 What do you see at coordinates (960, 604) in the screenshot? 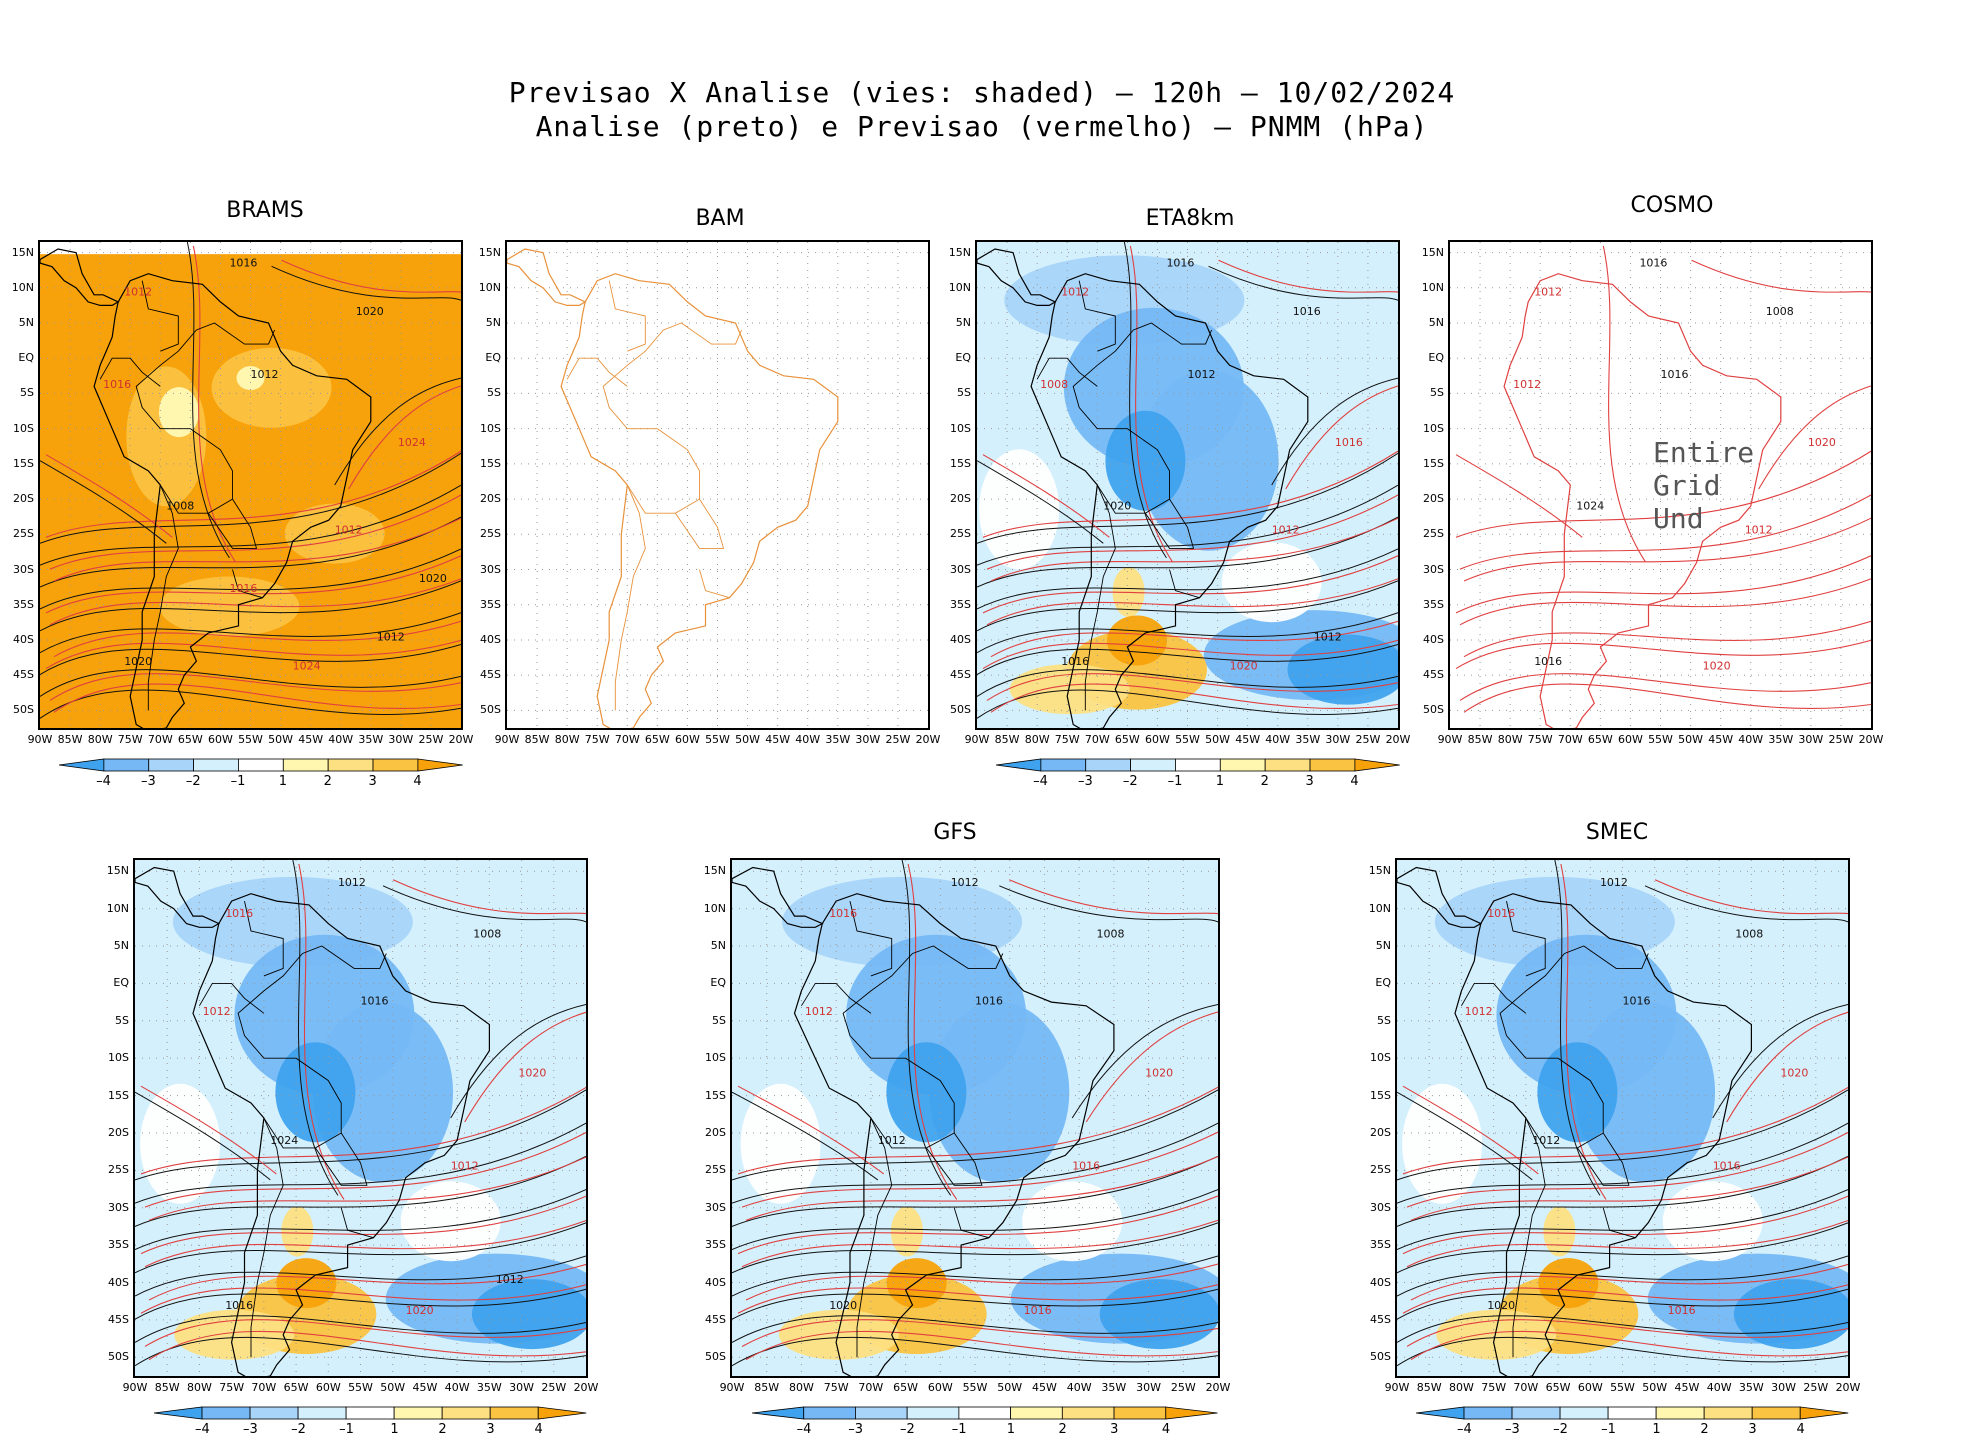
I see `lat-tick-label: 35S` at bounding box center [960, 604].